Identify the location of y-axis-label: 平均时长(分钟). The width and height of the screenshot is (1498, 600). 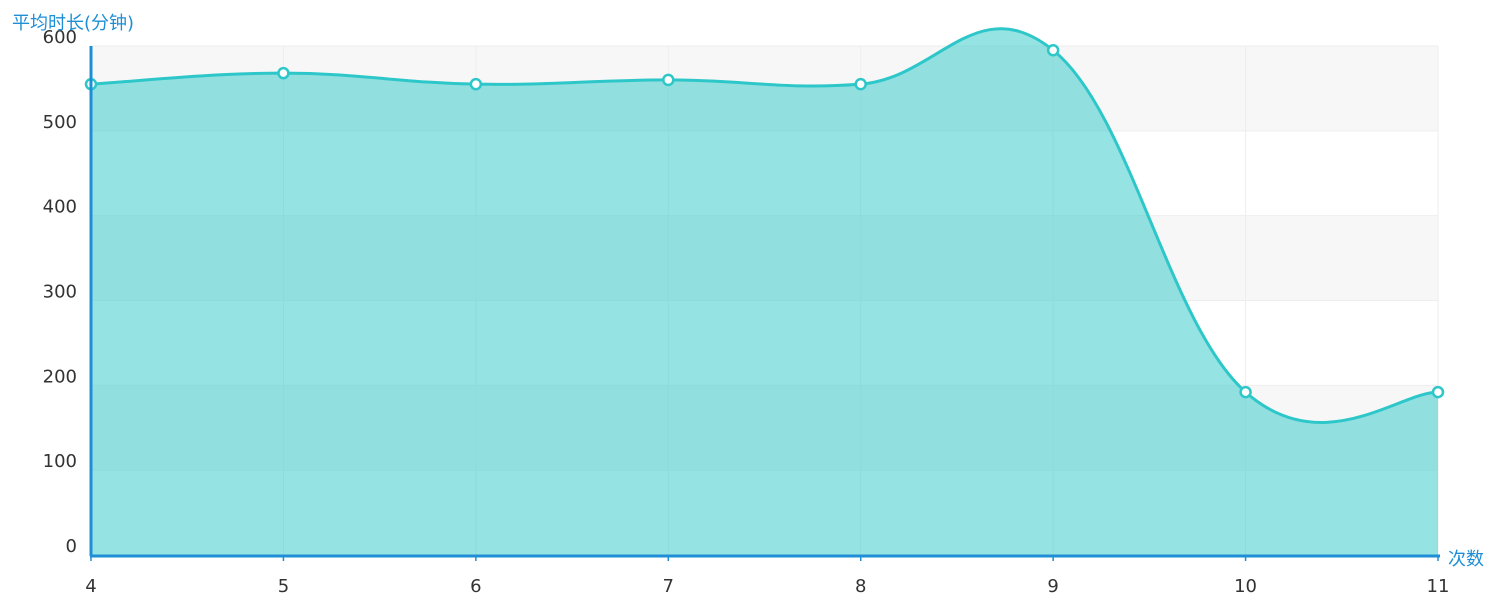
(73, 23).